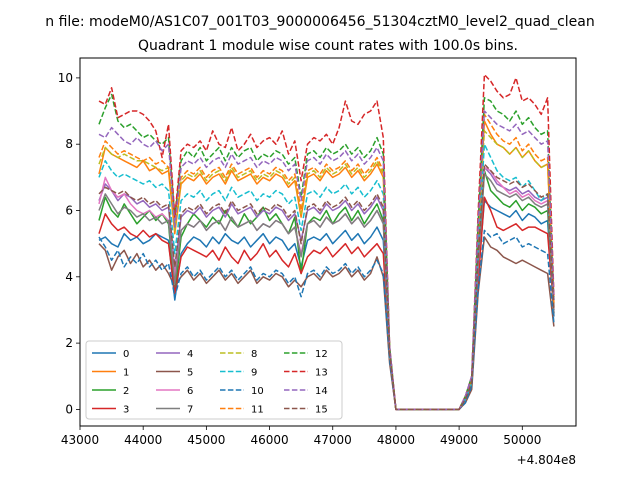 The image size is (640, 484). What do you see at coordinates (321, 354) in the screenshot?
I see `legend-label-12: 12` at bounding box center [321, 354].